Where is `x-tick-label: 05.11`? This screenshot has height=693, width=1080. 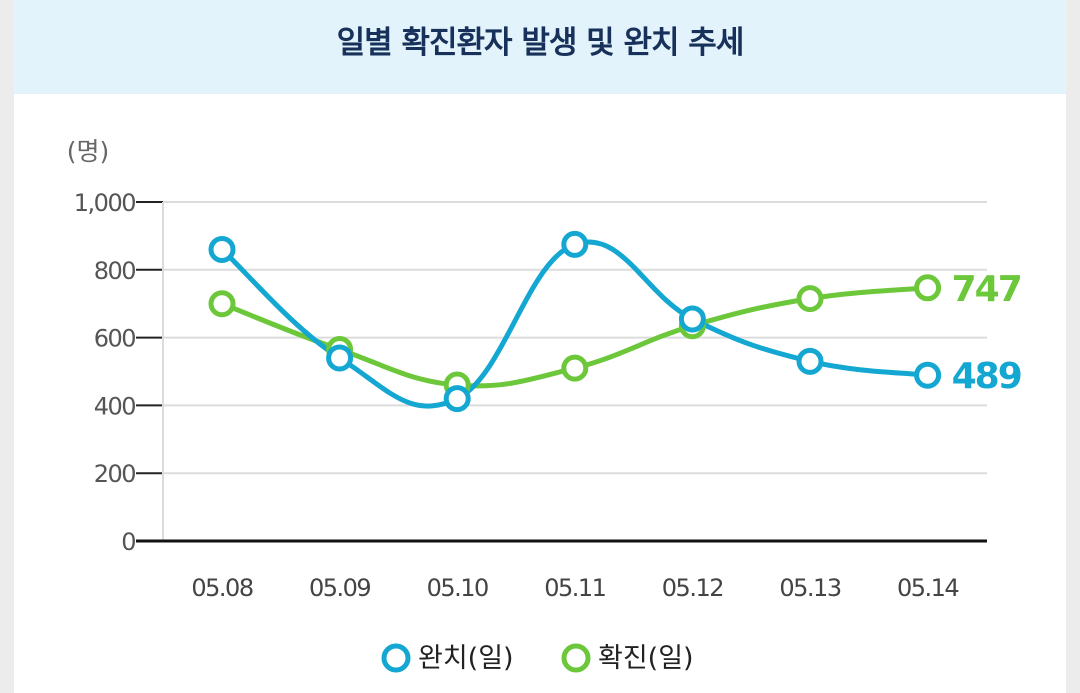
x-tick-label: 05.11 is located at coordinates (574, 588).